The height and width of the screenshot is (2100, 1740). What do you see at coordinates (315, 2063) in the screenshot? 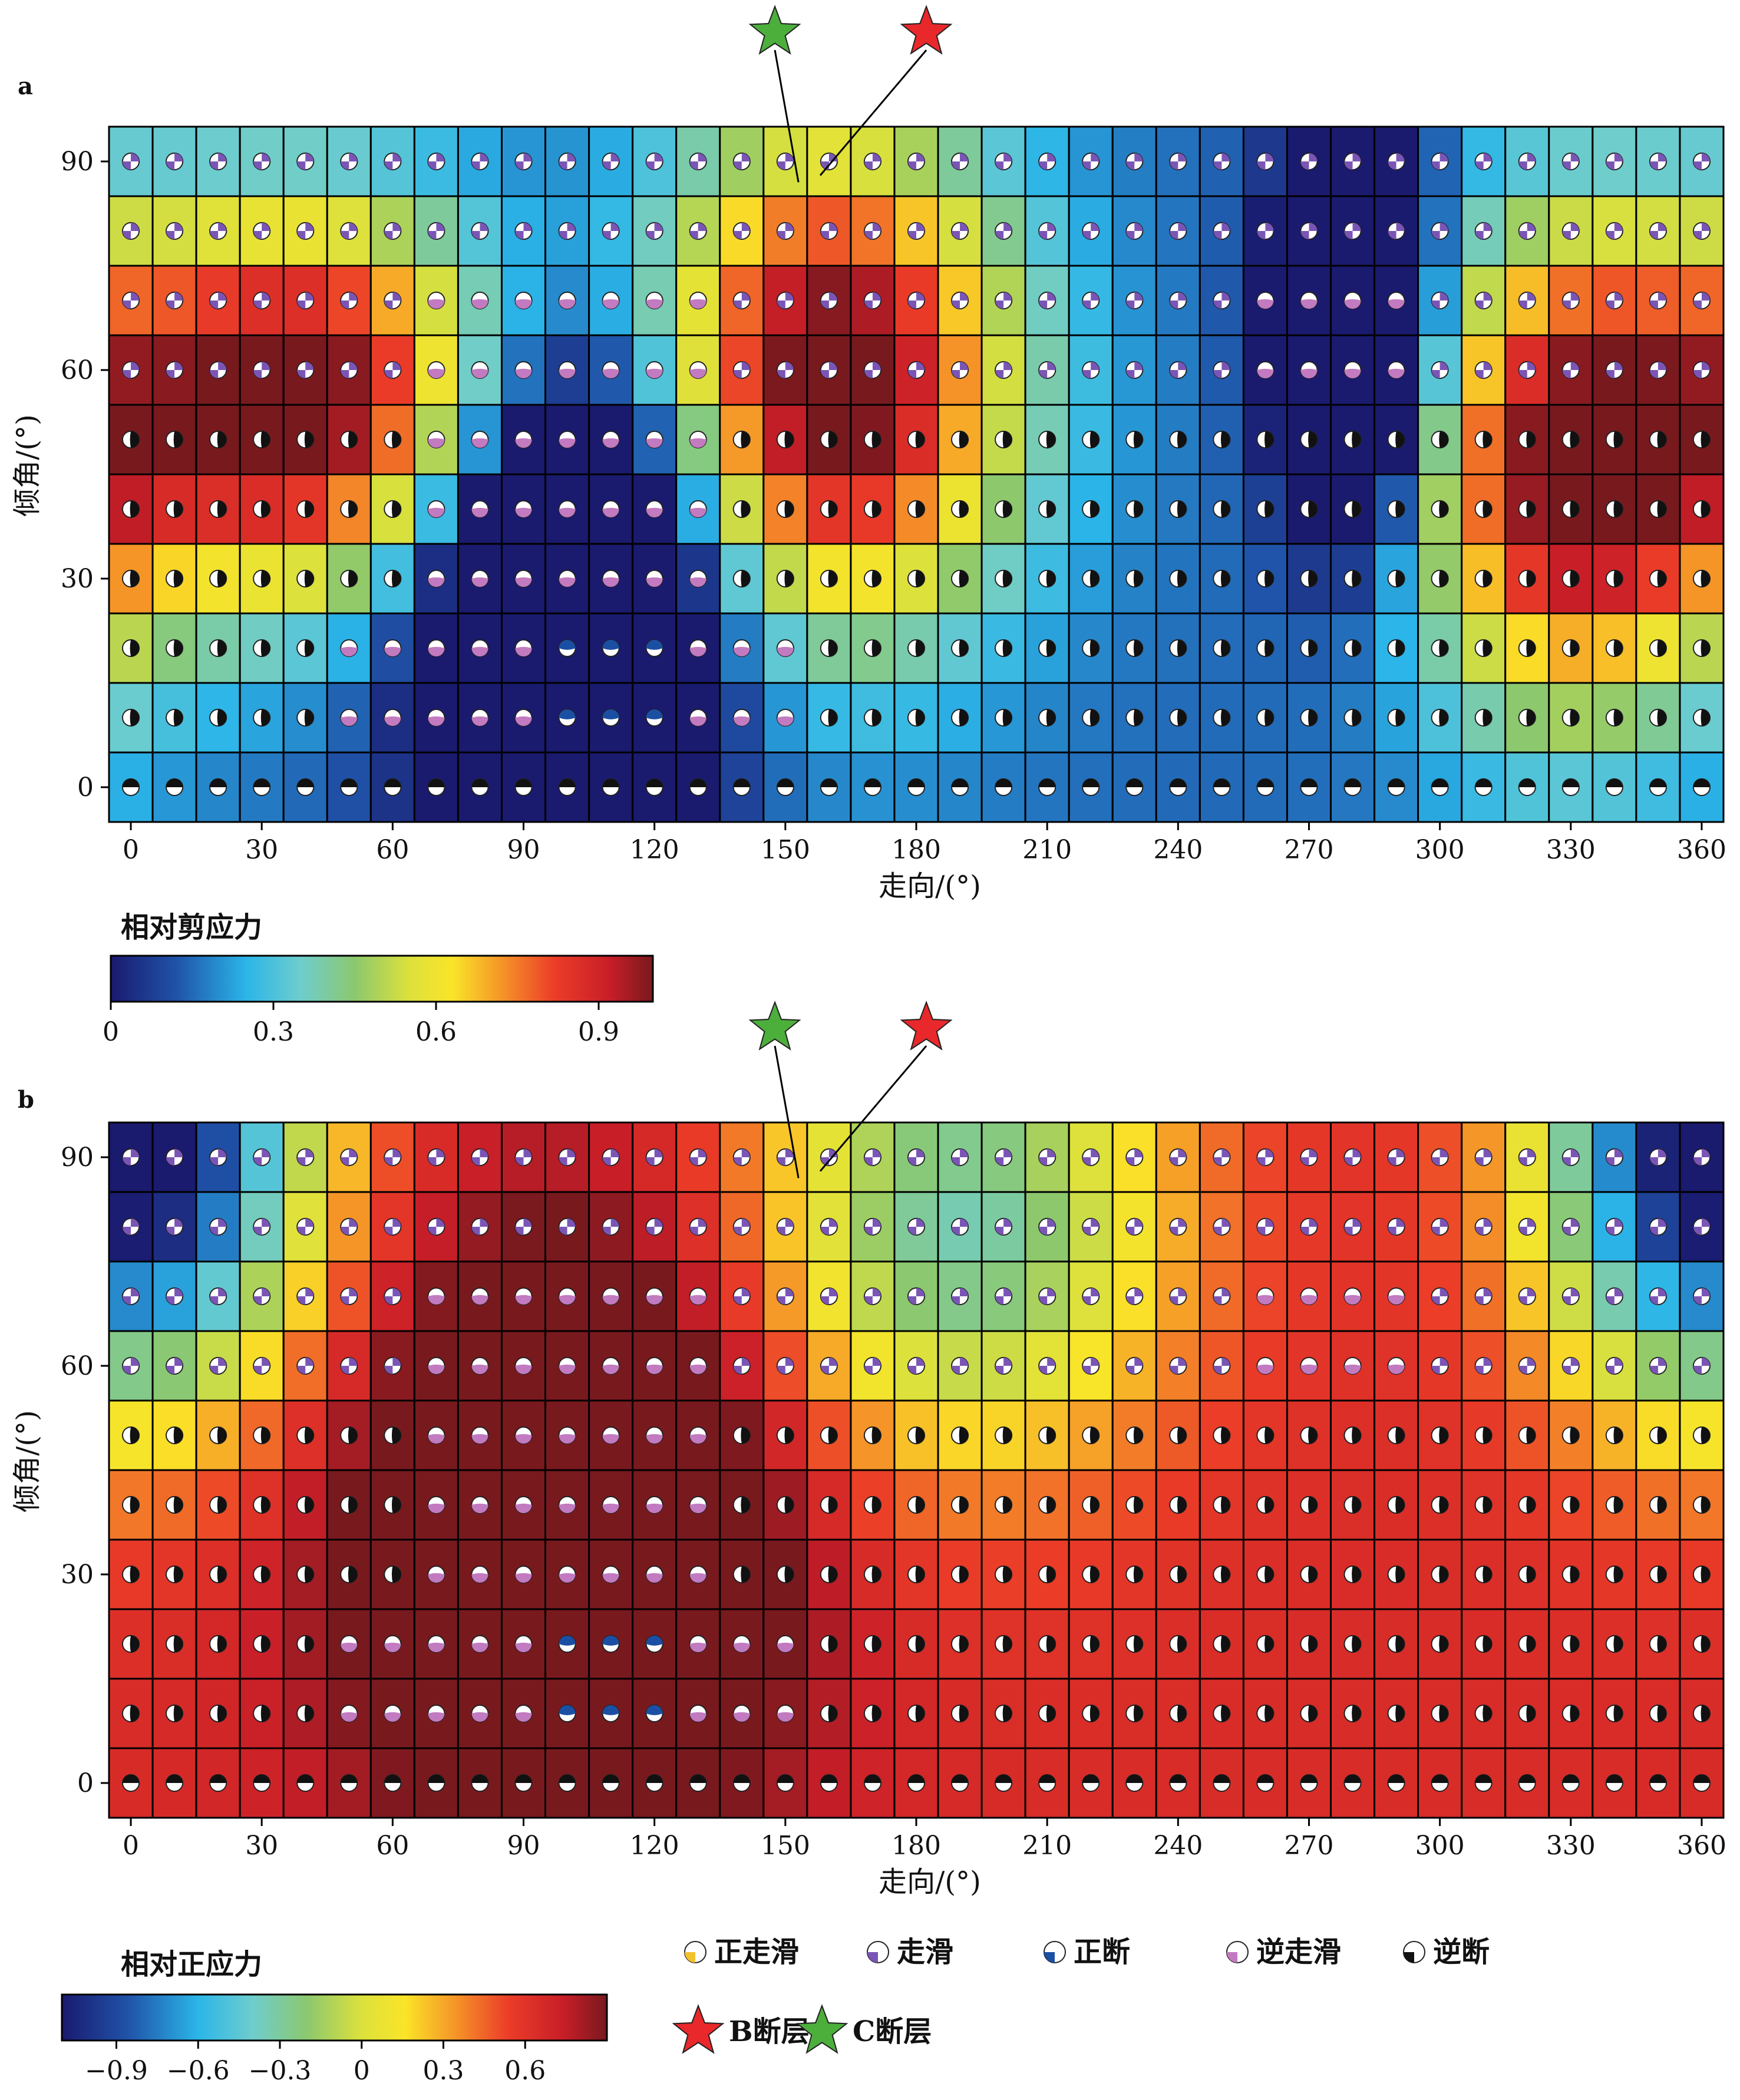
I see `colorbar-normal-ticks: −0.9 −0.6 −0.3 0 0.3 0.6` at bounding box center [315, 2063].